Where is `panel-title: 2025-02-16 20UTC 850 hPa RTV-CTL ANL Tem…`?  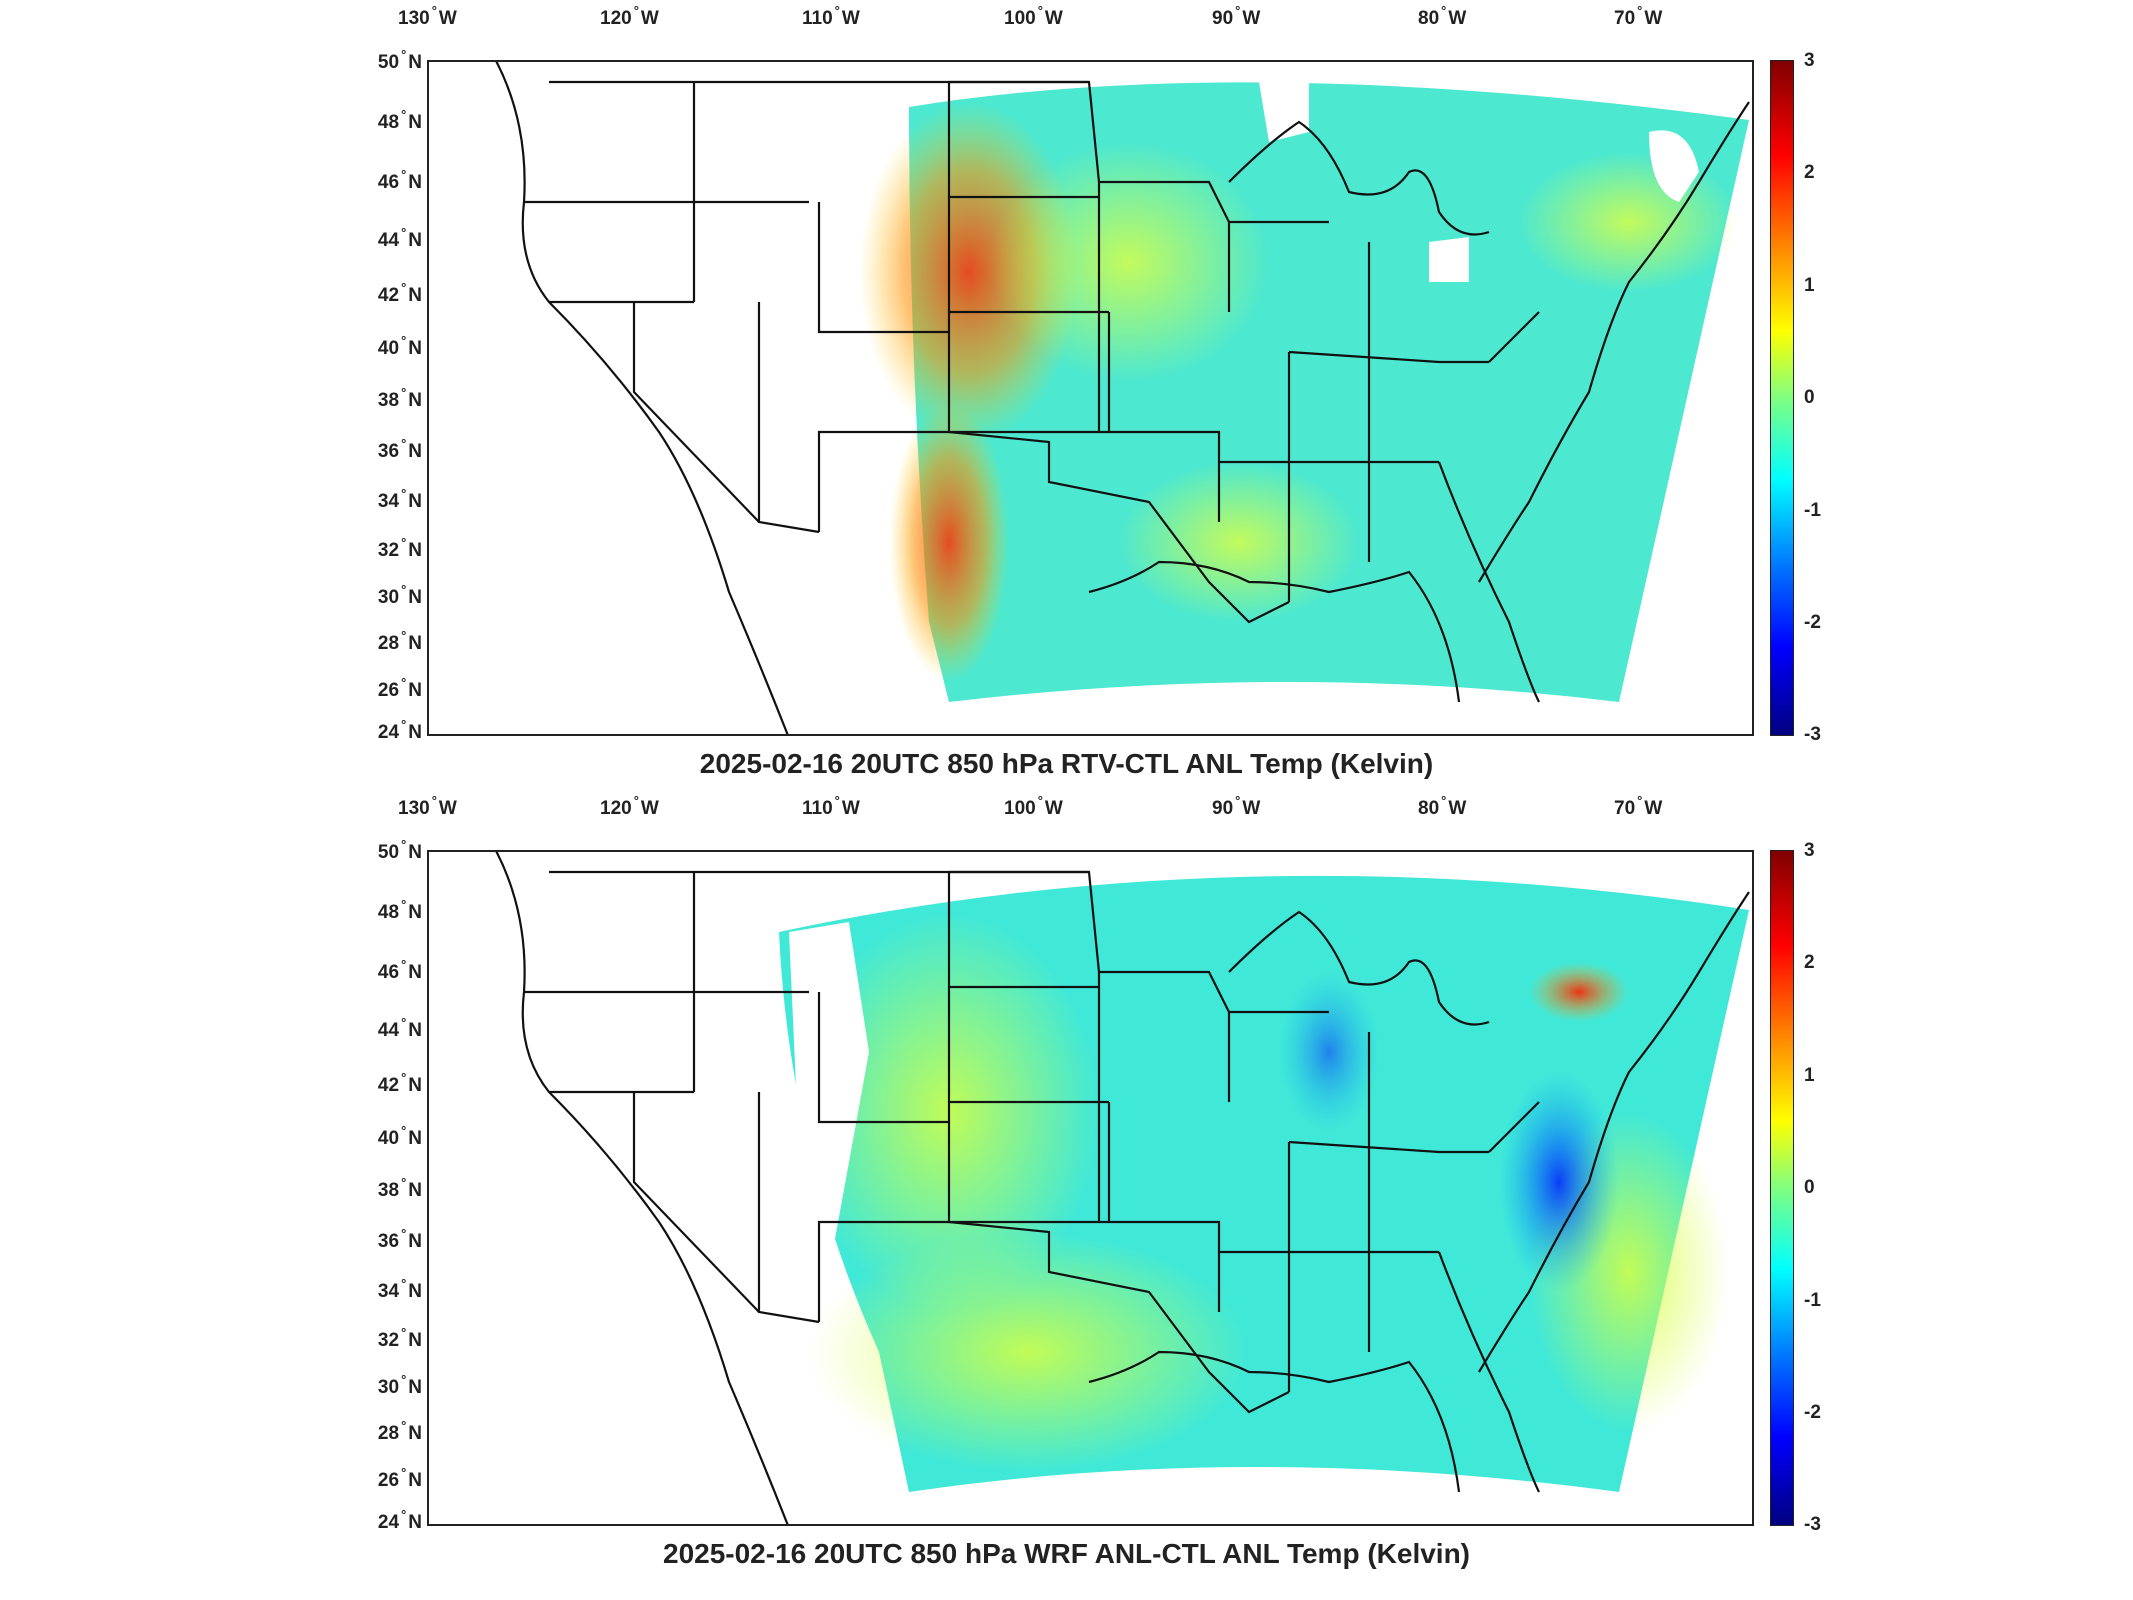
panel-title: 2025-02-16 20UTC 850 hPa RTV-CTL ANL Tem… is located at coordinates (1066, 763).